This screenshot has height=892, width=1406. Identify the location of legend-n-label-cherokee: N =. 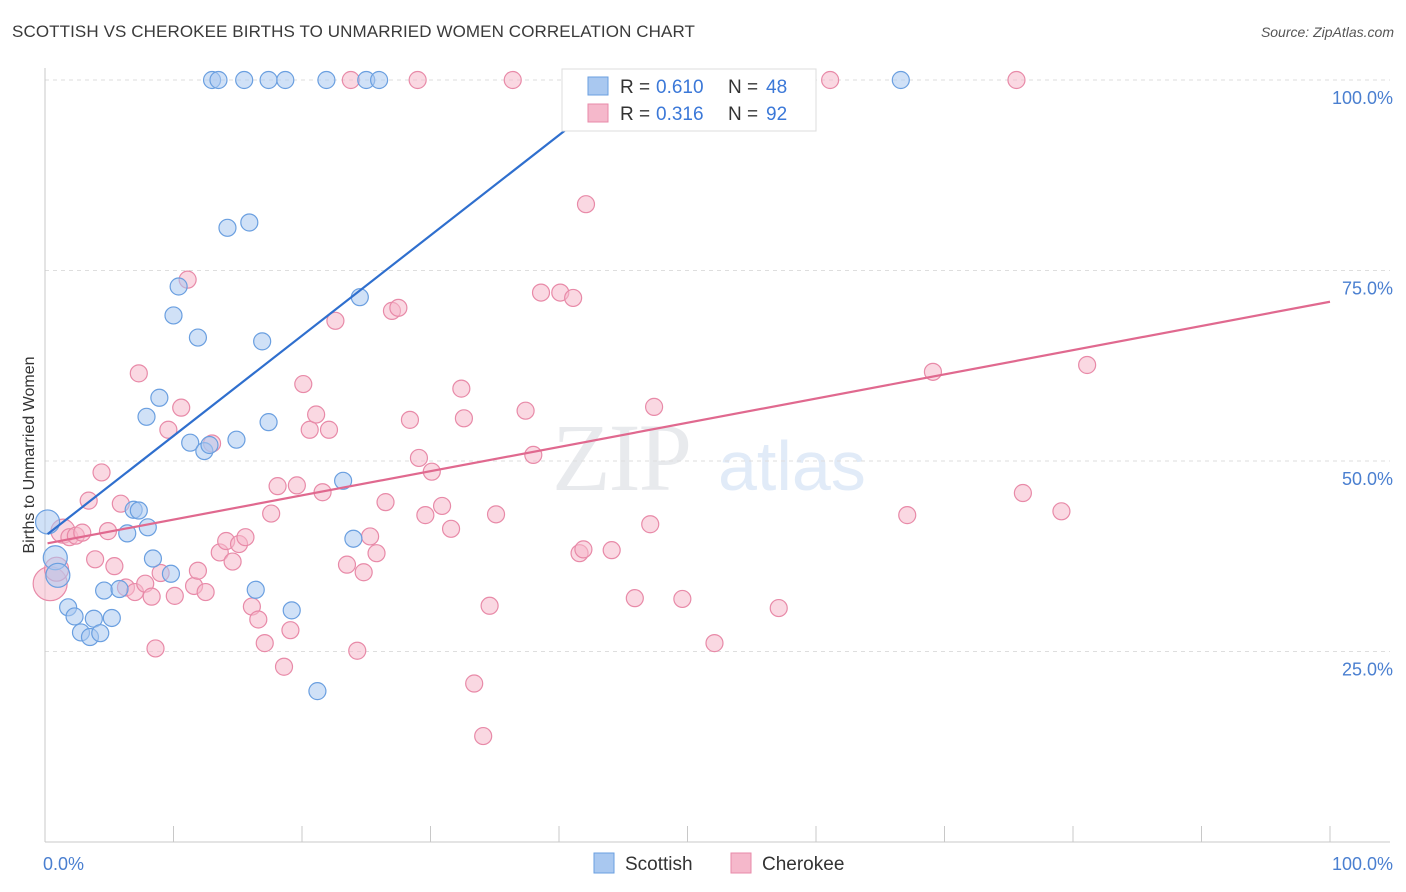
(743, 114).